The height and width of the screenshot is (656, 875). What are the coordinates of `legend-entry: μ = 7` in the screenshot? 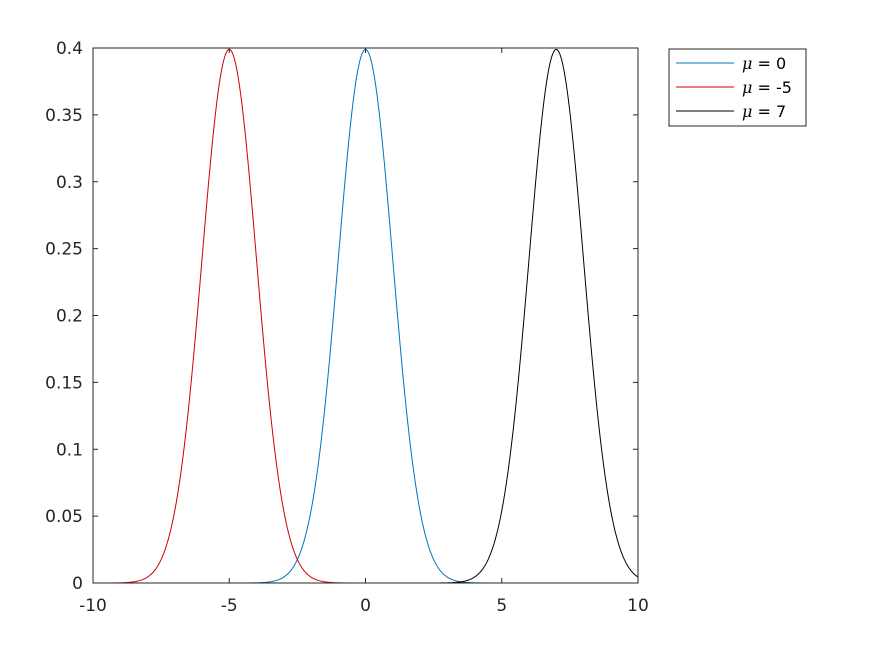 It's located at (731, 111).